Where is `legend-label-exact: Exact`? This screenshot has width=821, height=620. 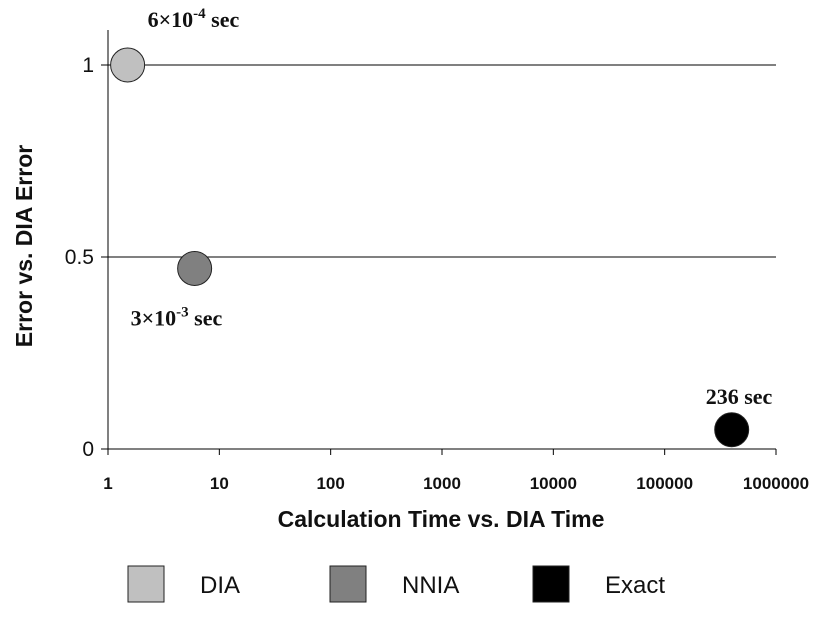 legend-label-exact: Exact is located at coordinates (635, 585).